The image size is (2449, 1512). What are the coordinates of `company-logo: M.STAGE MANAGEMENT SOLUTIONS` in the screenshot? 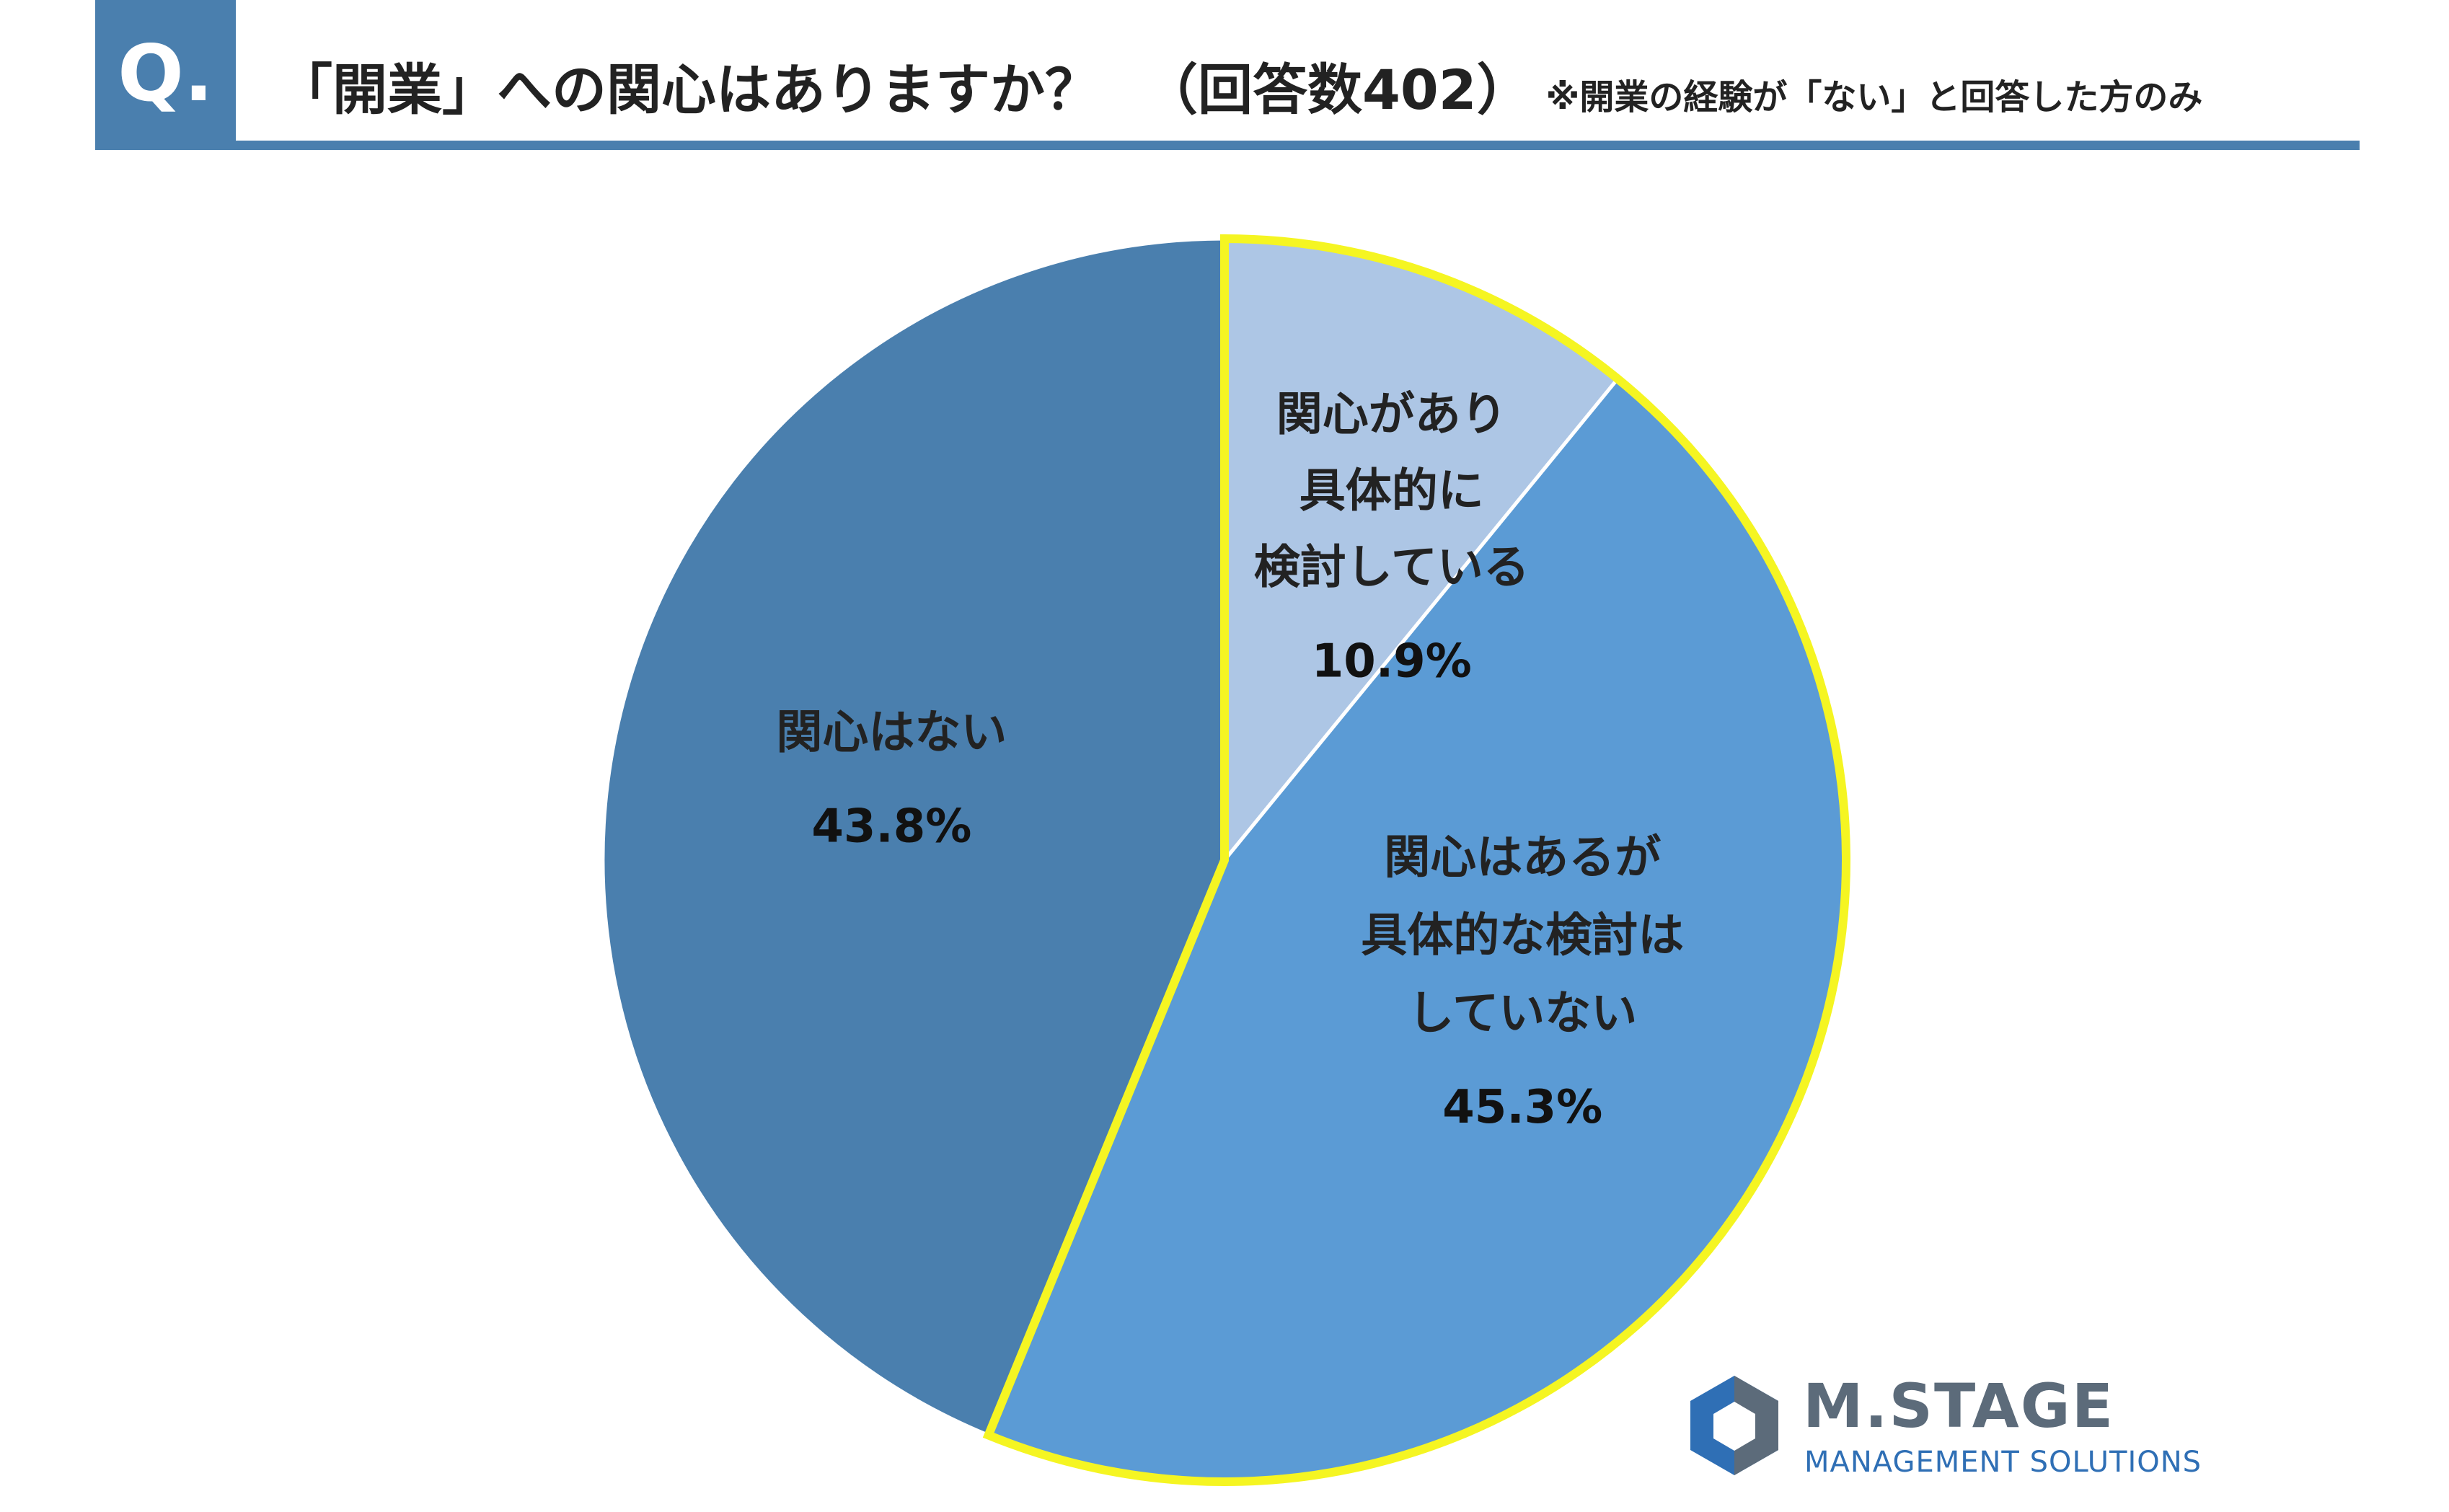 It's located at (1969, 1427).